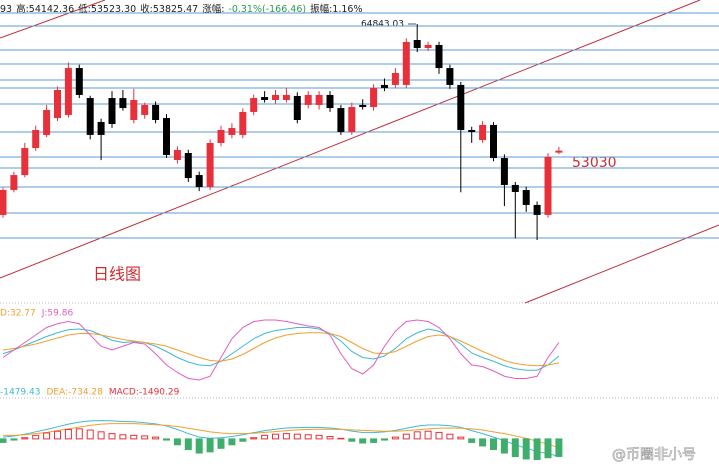 The width and height of the screenshot is (719, 473). What do you see at coordinates (654, 455) in the screenshot?
I see `watermark: @币圈非小号` at bounding box center [654, 455].